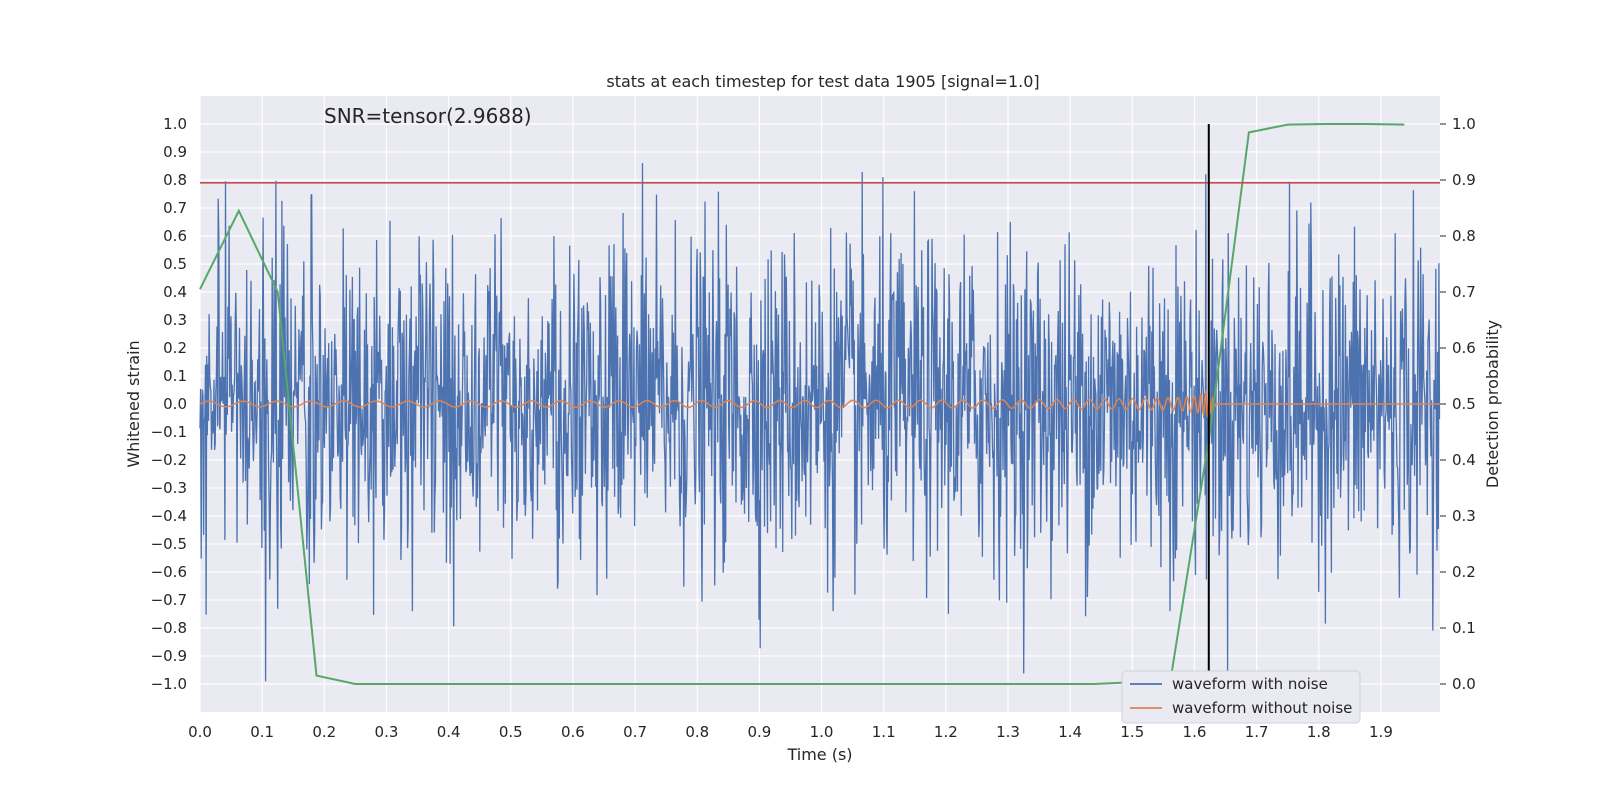 The image size is (1600, 800). I want to click on x-tick-label: 0.2, so click(324, 732).